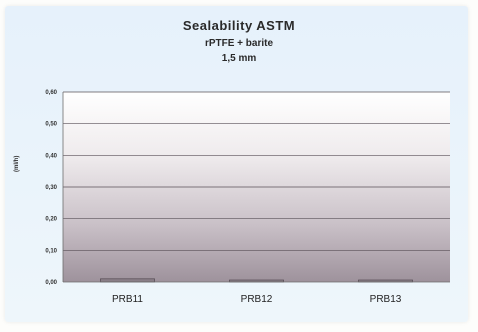 The image size is (478, 332). Describe the element at coordinates (127, 280) in the screenshot. I see `bar-prb11` at that location.